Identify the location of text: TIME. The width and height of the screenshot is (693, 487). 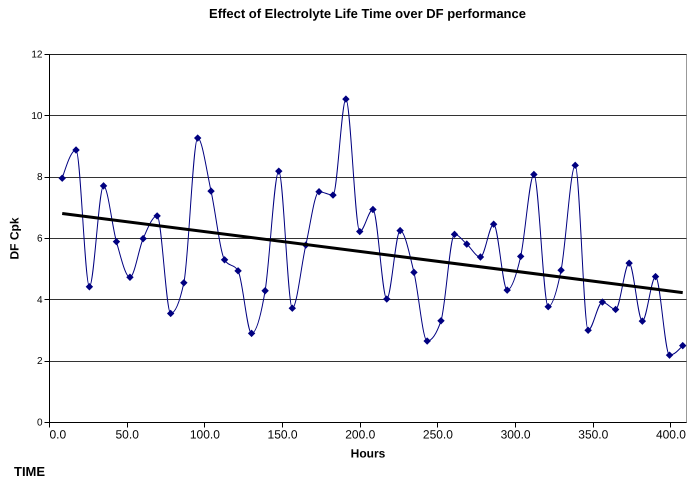
(30, 471).